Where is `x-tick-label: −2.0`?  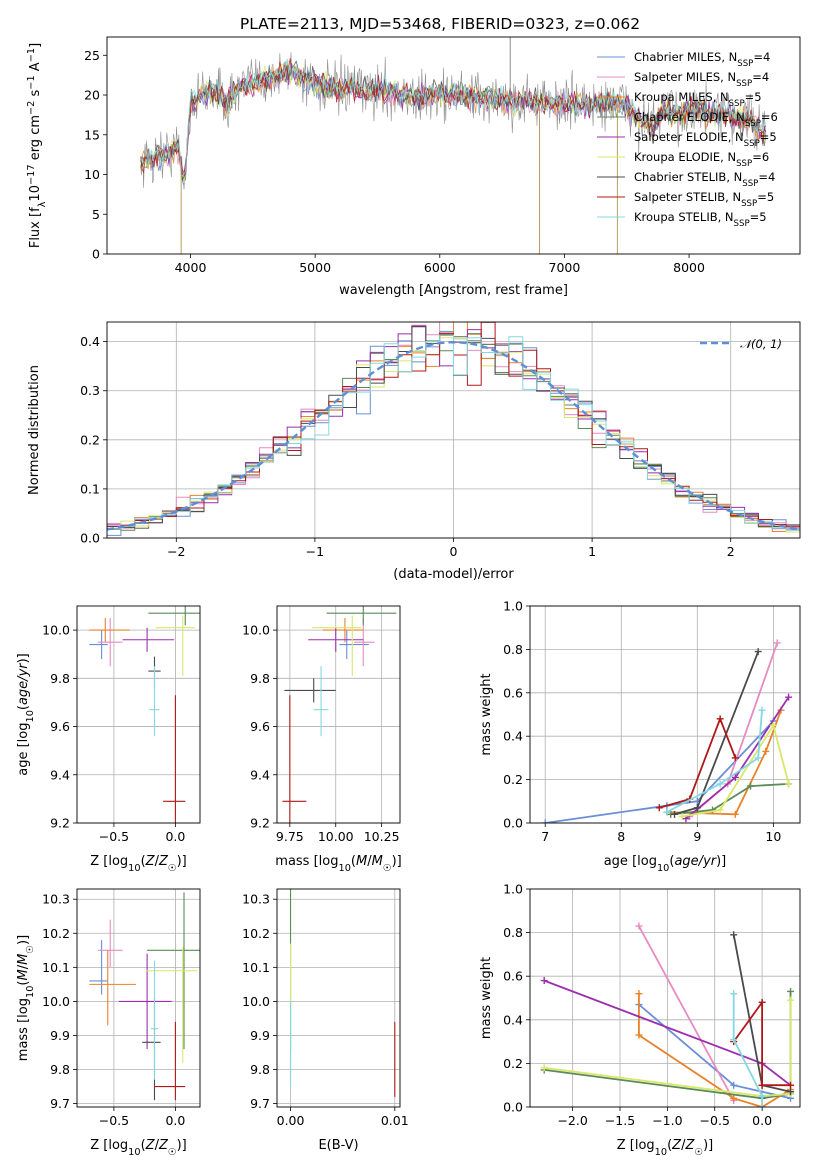
x-tick-label: −2.0 is located at coordinates (572, 1120).